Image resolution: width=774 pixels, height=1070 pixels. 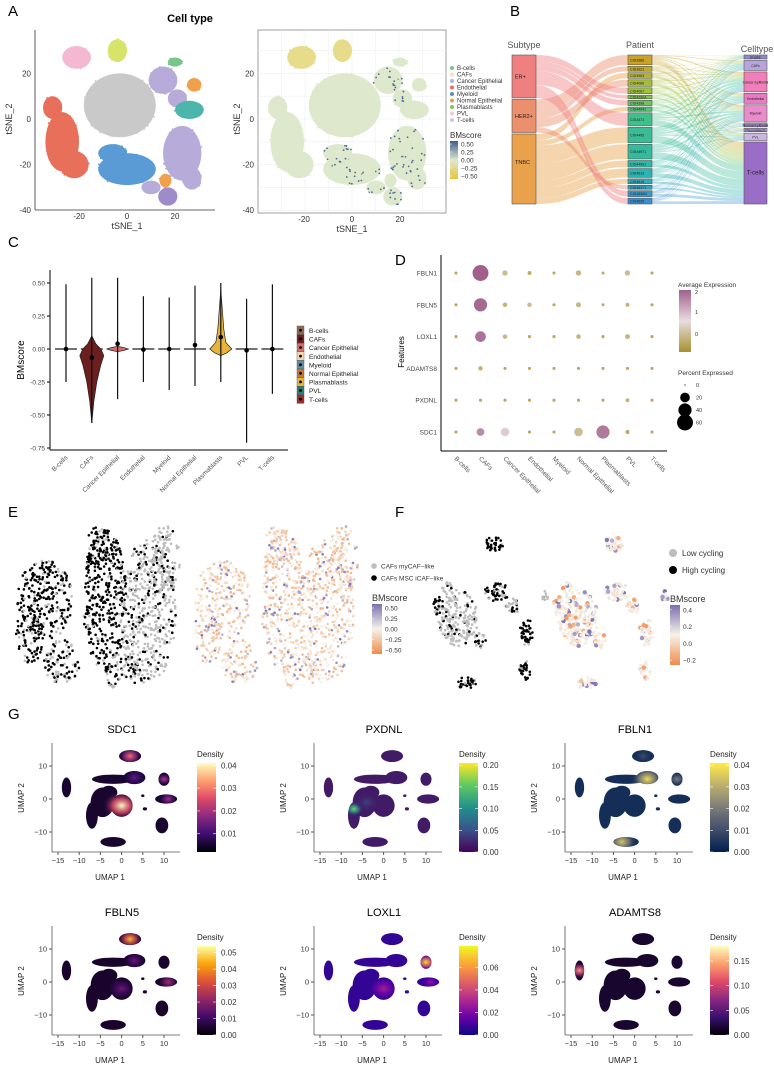 I want to click on y-tick-label: -40, so click(x=248, y=210).